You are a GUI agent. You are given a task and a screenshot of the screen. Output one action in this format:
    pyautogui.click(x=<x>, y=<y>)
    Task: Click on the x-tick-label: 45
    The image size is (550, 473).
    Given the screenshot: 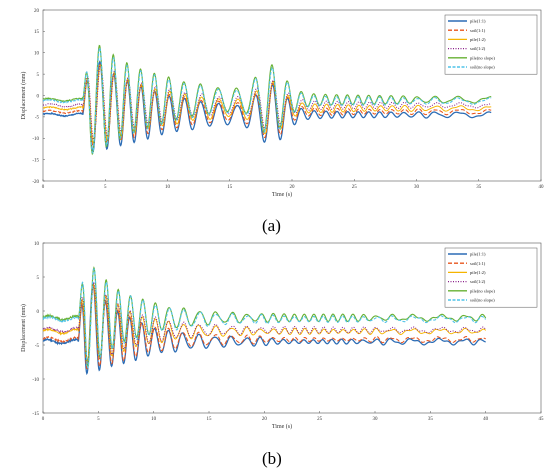 What is the action you would take?
    pyautogui.click(x=542, y=419)
    